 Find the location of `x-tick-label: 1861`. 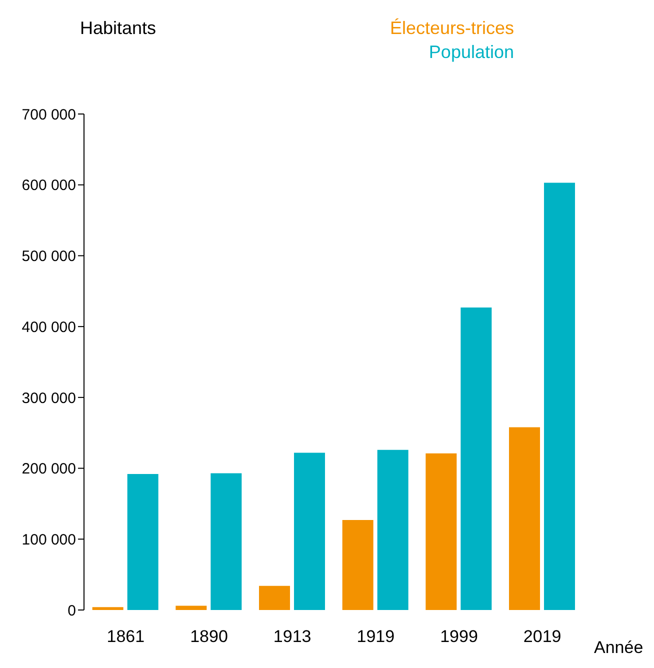

x-tick-label: 1861 is located at coordinates (125, 636).